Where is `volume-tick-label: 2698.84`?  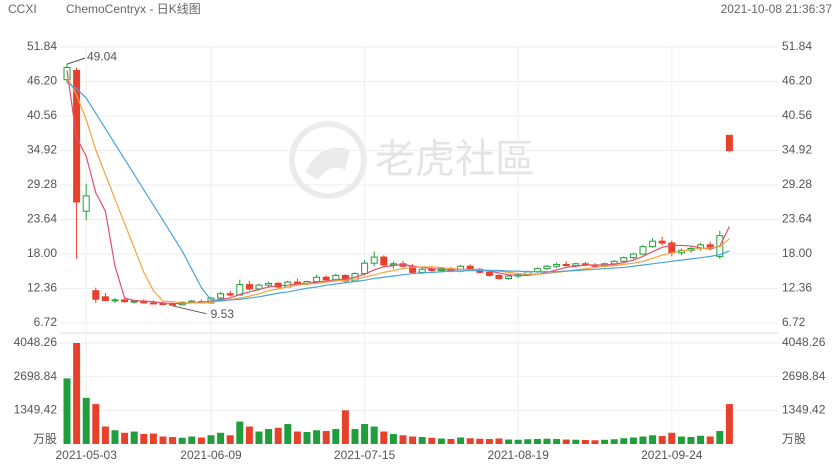 volume-tick-label: 2698.84 is located at coordinates (36, 376).